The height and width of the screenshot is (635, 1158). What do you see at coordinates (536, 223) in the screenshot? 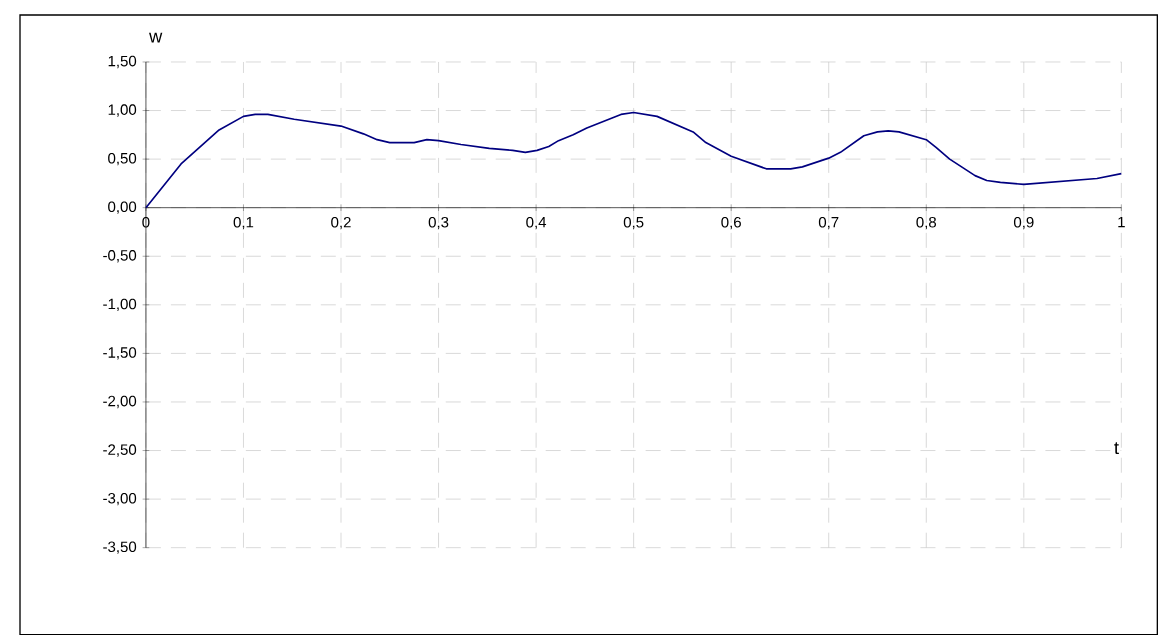
I see `x-tick-label: 0,4` at bounding box center [536, 223].